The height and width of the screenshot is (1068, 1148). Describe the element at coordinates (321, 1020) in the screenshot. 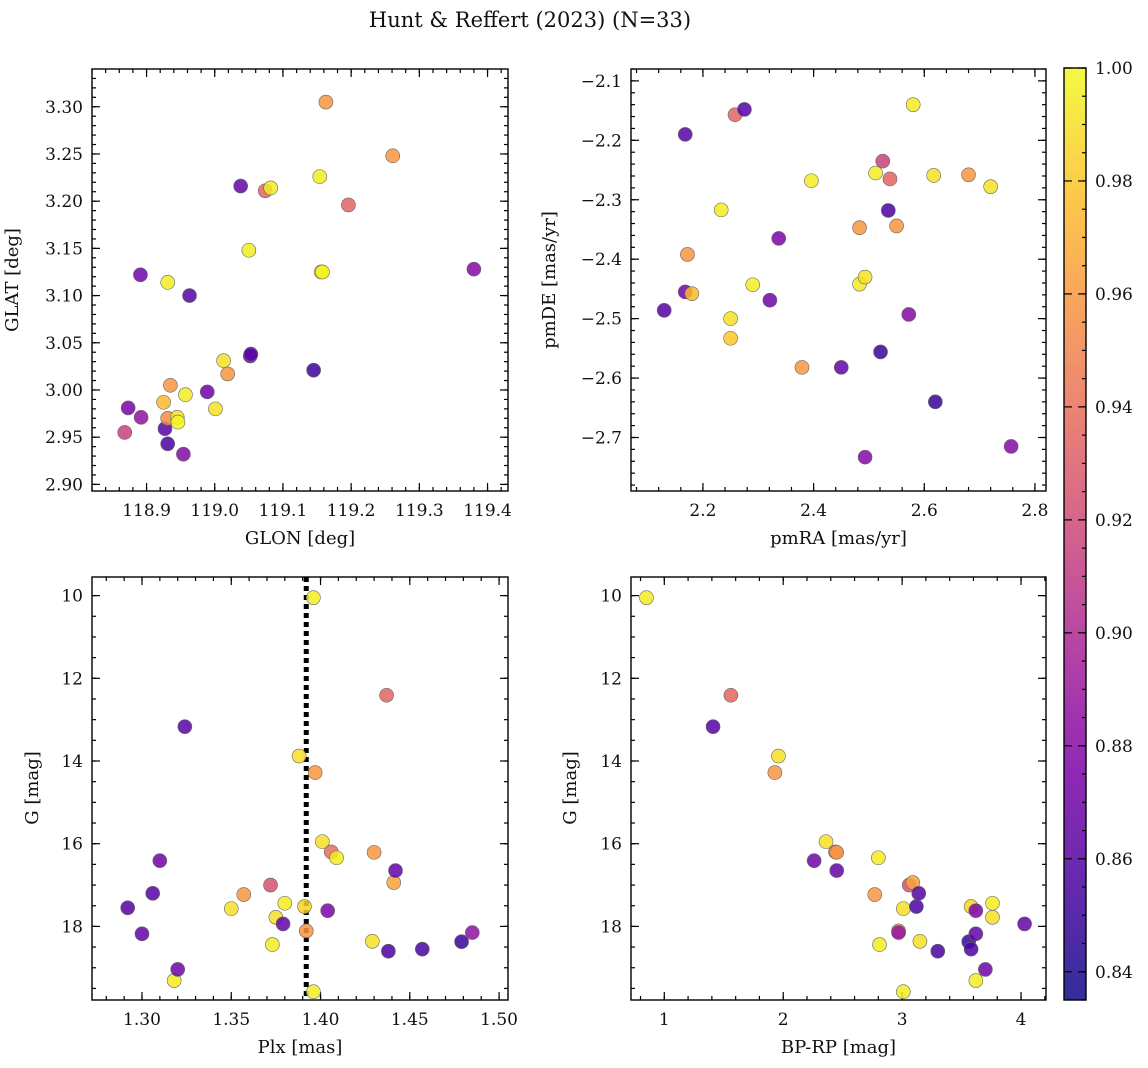

I see `x-tick-label: 1.40` at that location.